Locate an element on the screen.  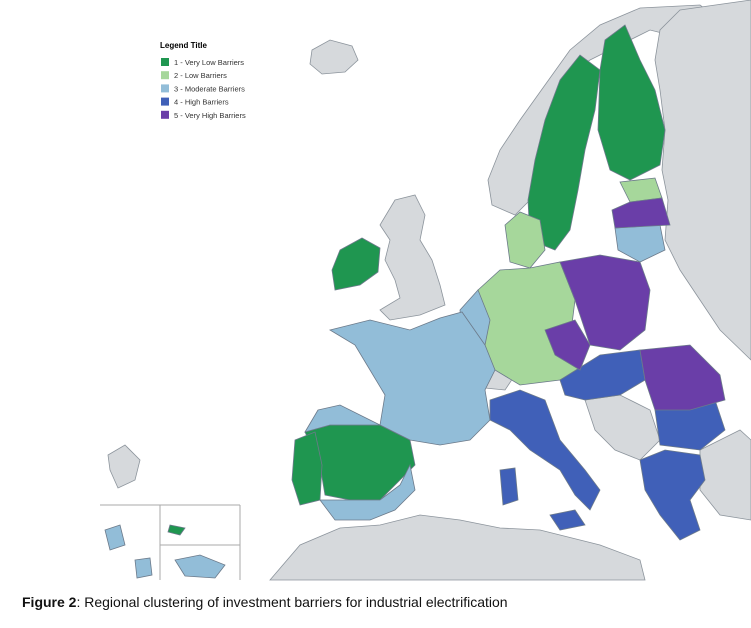
denmark is located at coordinates (525, 240).